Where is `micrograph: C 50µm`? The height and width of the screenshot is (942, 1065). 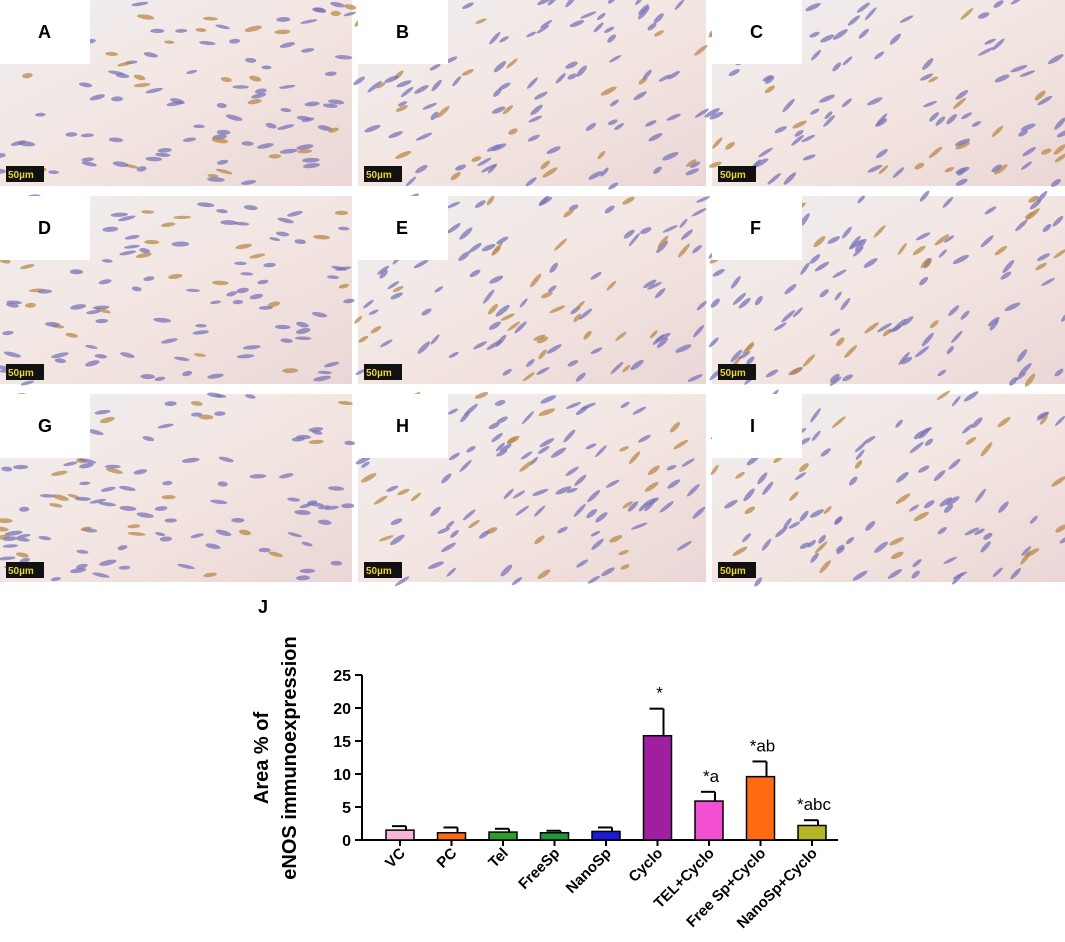
micrograph: C 50µm is located at coordinates (884, 93).